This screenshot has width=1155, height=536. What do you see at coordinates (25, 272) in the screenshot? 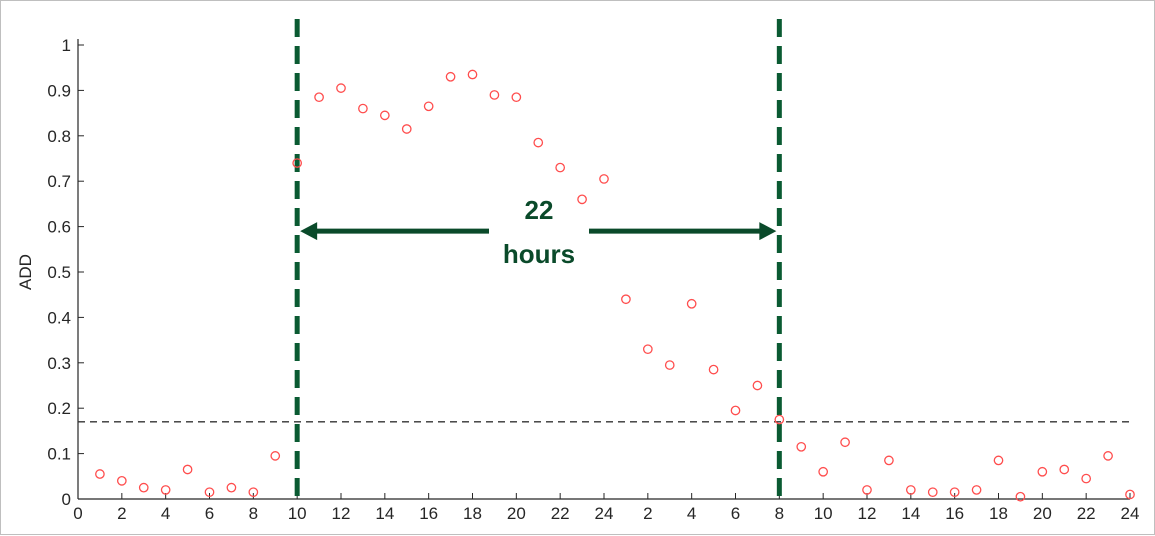
I see `y-axis-title: ADD` at bounding box center [25, 272].